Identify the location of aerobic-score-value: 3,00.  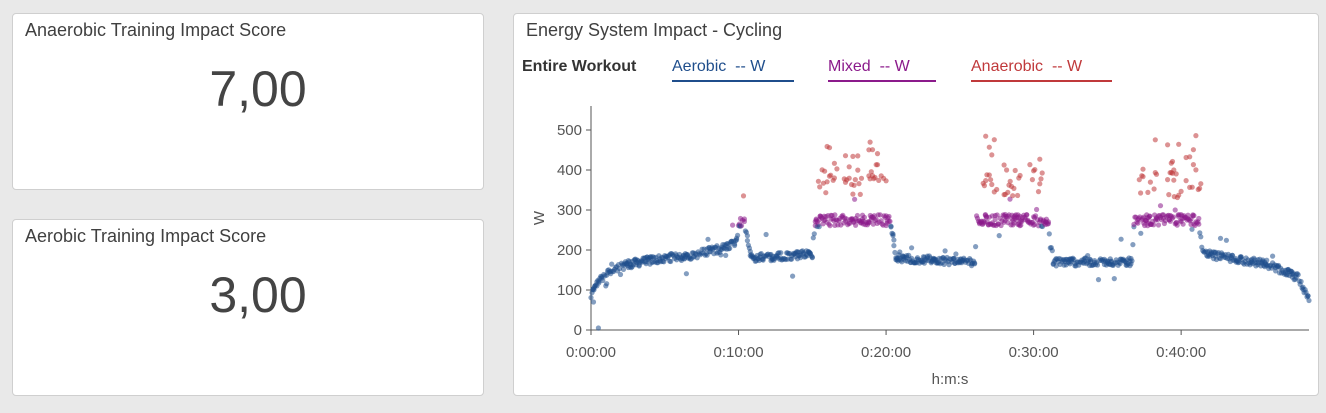
(258, 295).